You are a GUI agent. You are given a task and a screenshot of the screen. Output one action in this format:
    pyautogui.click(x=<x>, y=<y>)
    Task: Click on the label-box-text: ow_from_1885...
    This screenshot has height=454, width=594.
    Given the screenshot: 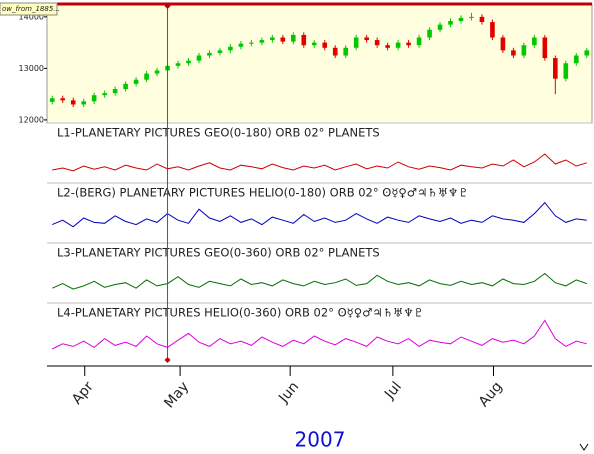 What is the action you would take?
    pyautogui.click(x=31, y=9)
    